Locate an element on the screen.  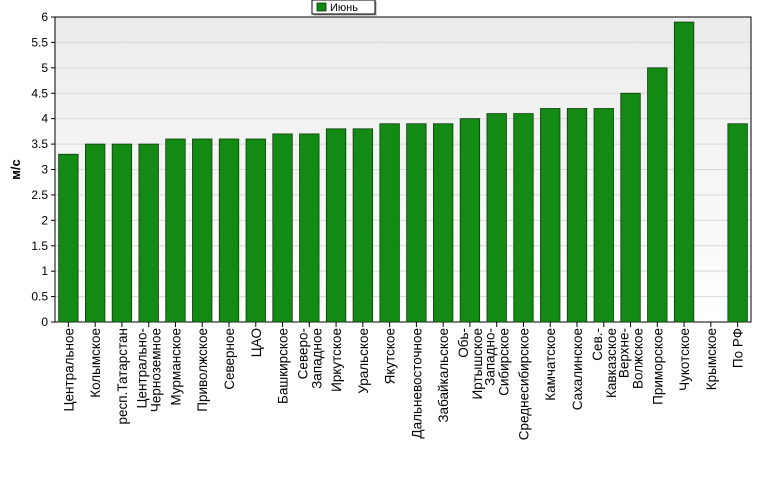
x-tick-label: Дальневосточное is located at coordinates (416, 383).